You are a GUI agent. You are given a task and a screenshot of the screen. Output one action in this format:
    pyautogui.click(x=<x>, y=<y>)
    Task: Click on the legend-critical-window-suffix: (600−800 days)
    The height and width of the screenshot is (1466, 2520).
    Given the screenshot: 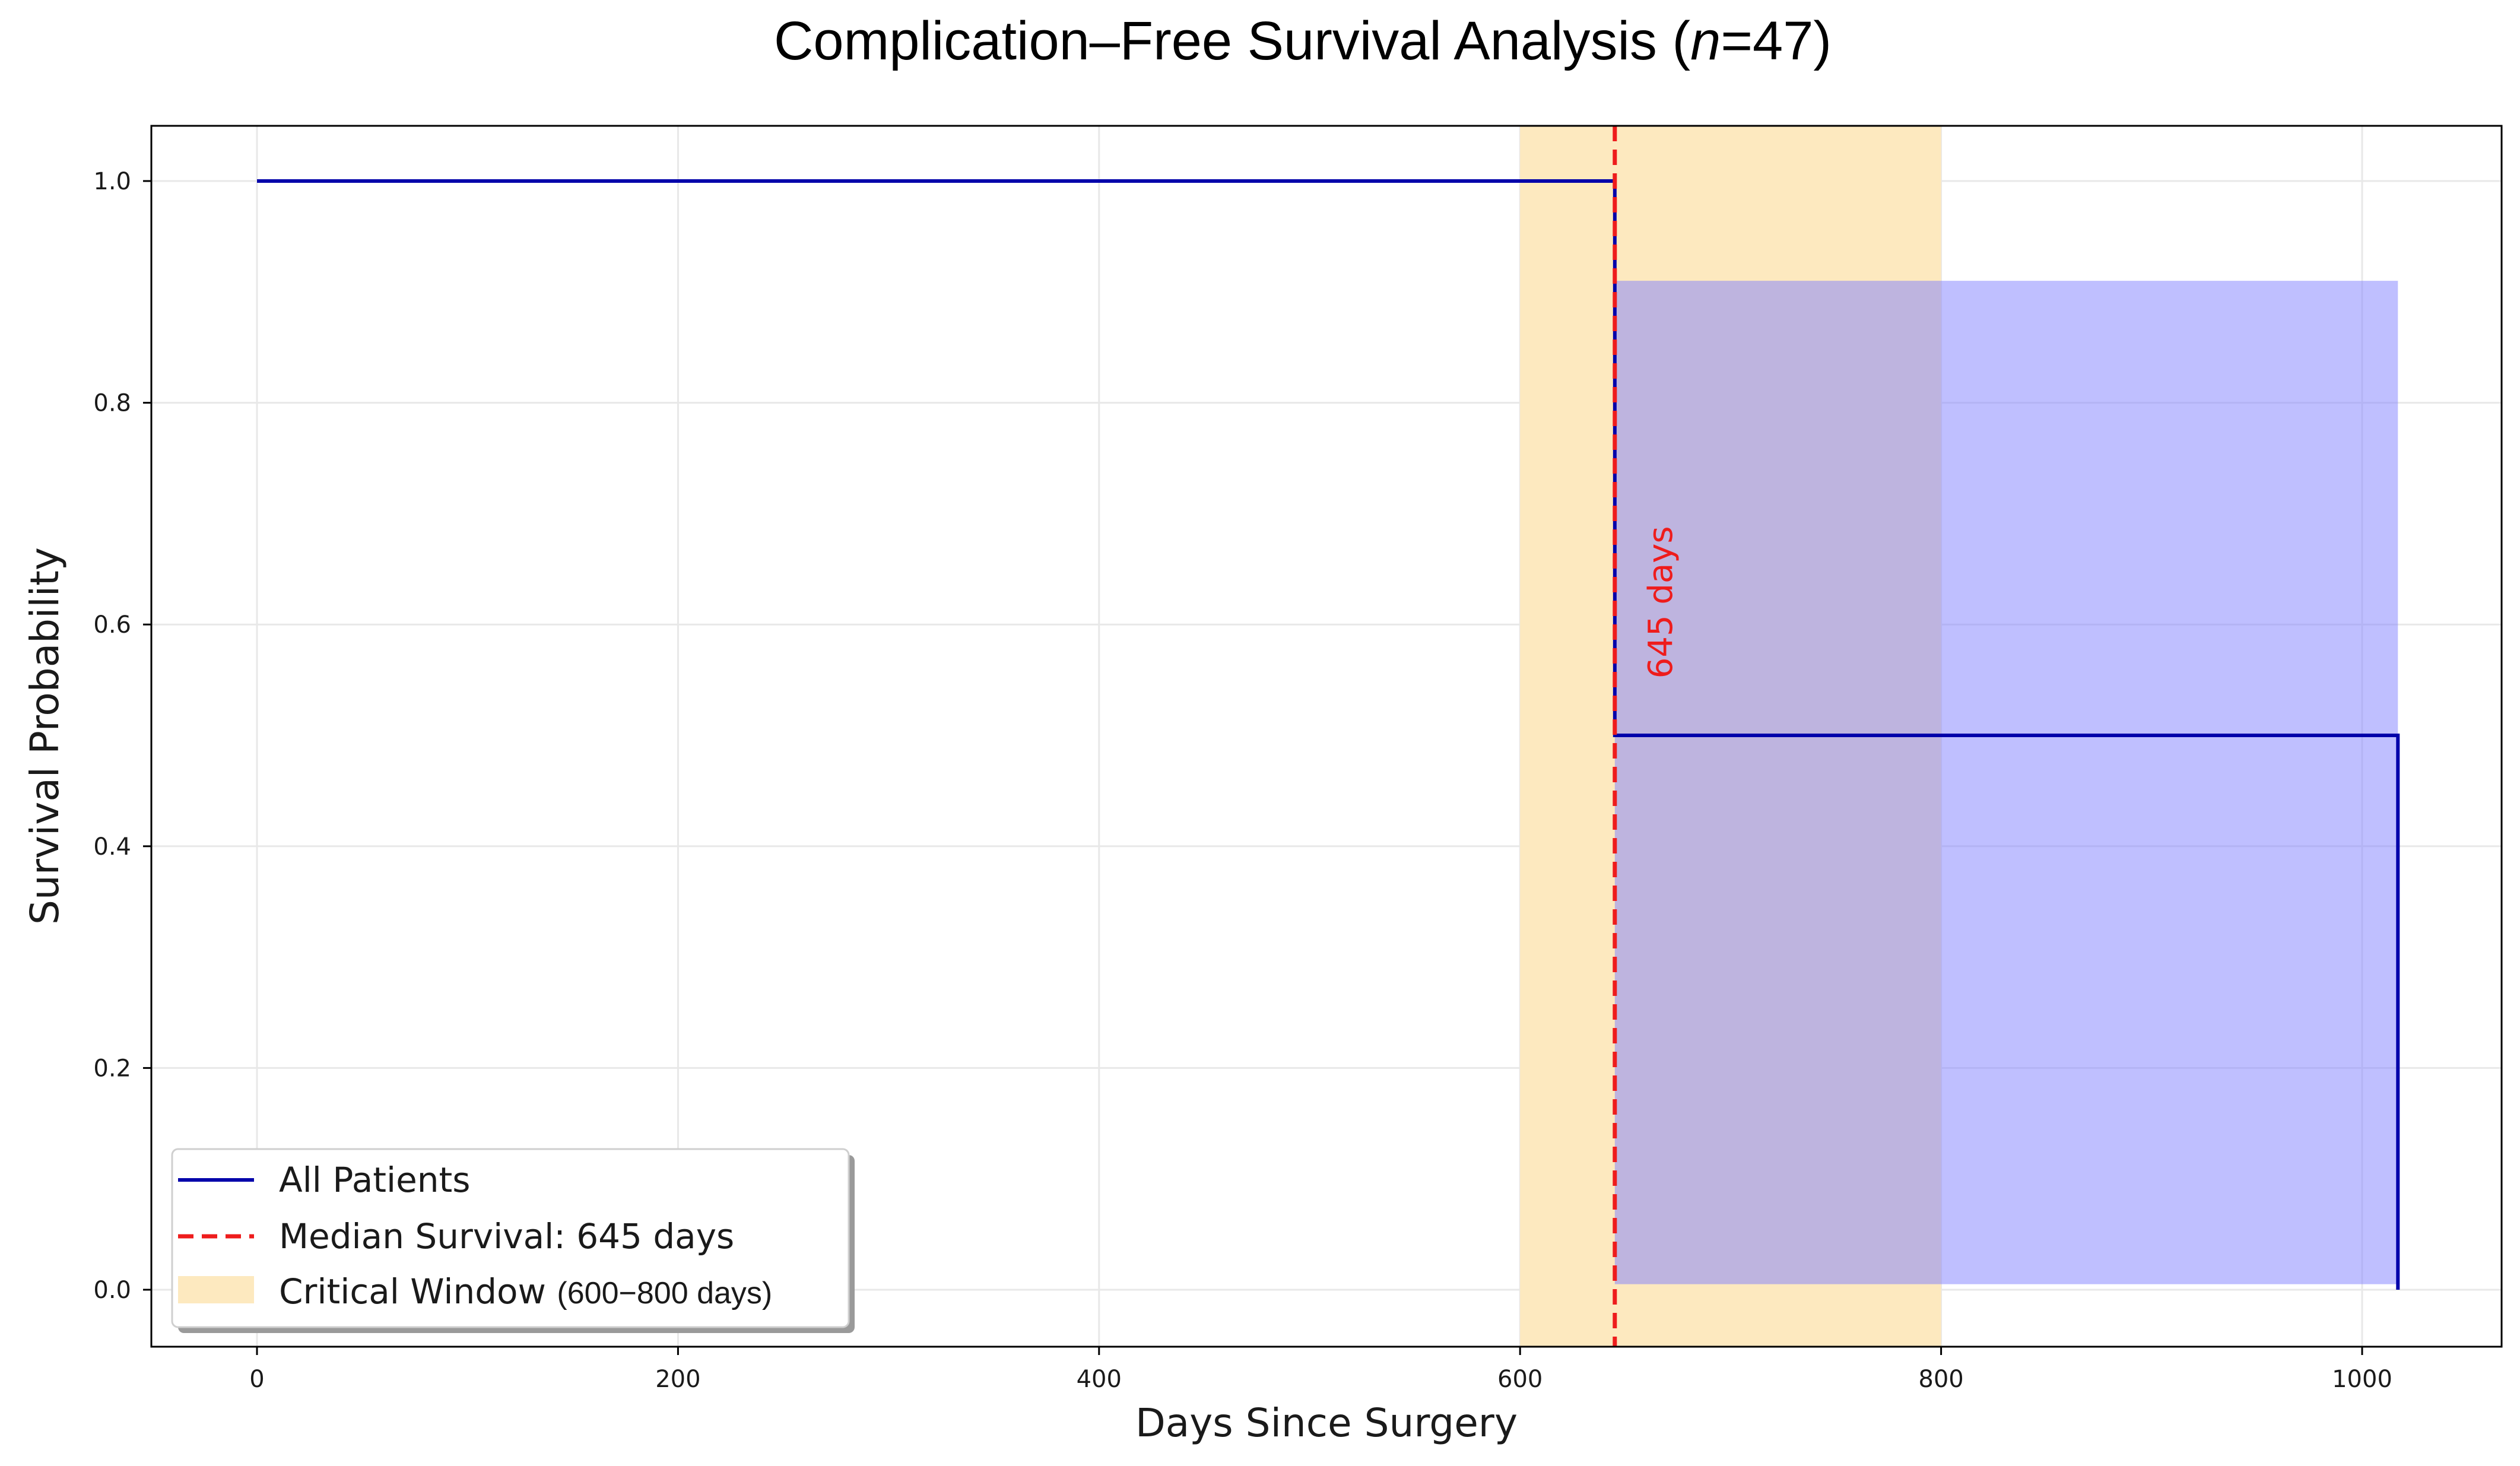 What is the action you would take?
    pyautogui.click(x=664, y=1293)
    